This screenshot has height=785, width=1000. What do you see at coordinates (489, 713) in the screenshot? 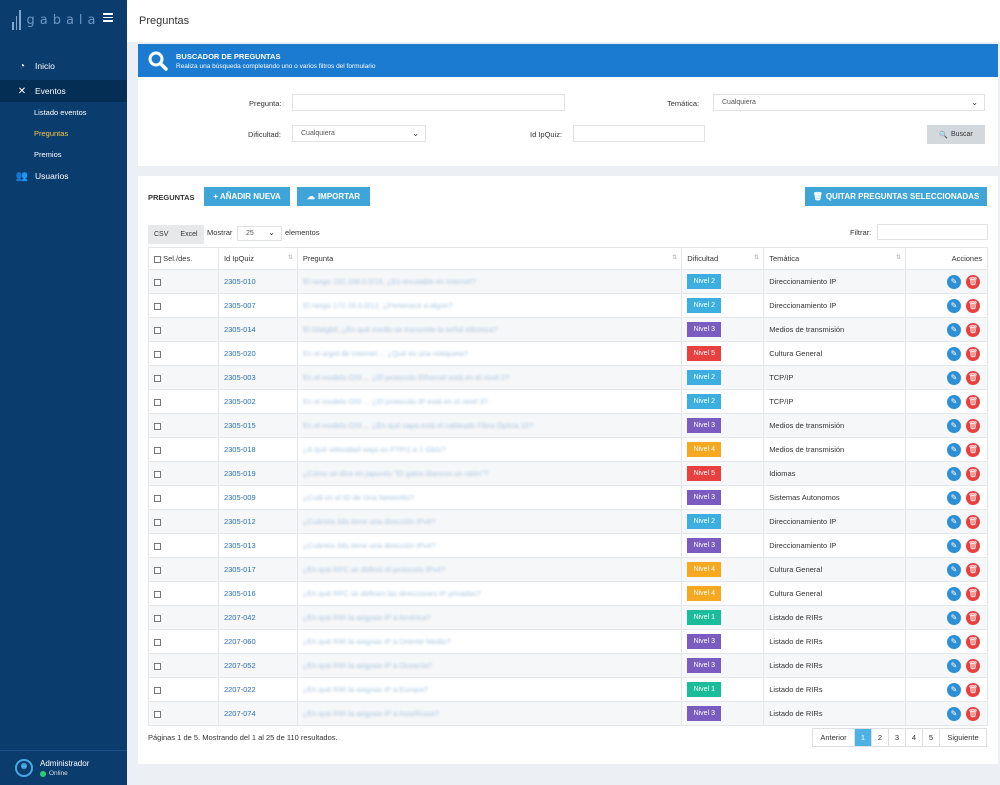
I see `row-question: ¿En qué RIR la asignas IP a Asia/Rusia?` at bounding box center [489, 713].